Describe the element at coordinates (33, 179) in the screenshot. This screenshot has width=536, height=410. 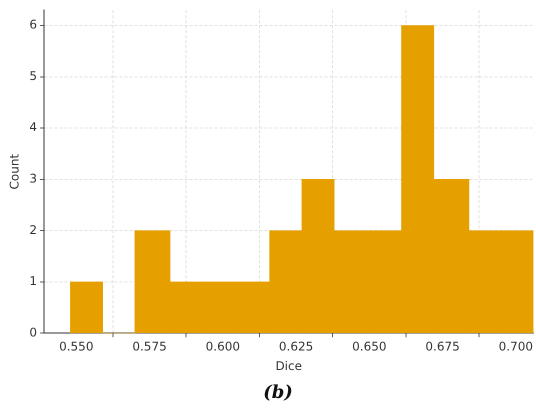
I see `y-tick-label: 3` at that location.